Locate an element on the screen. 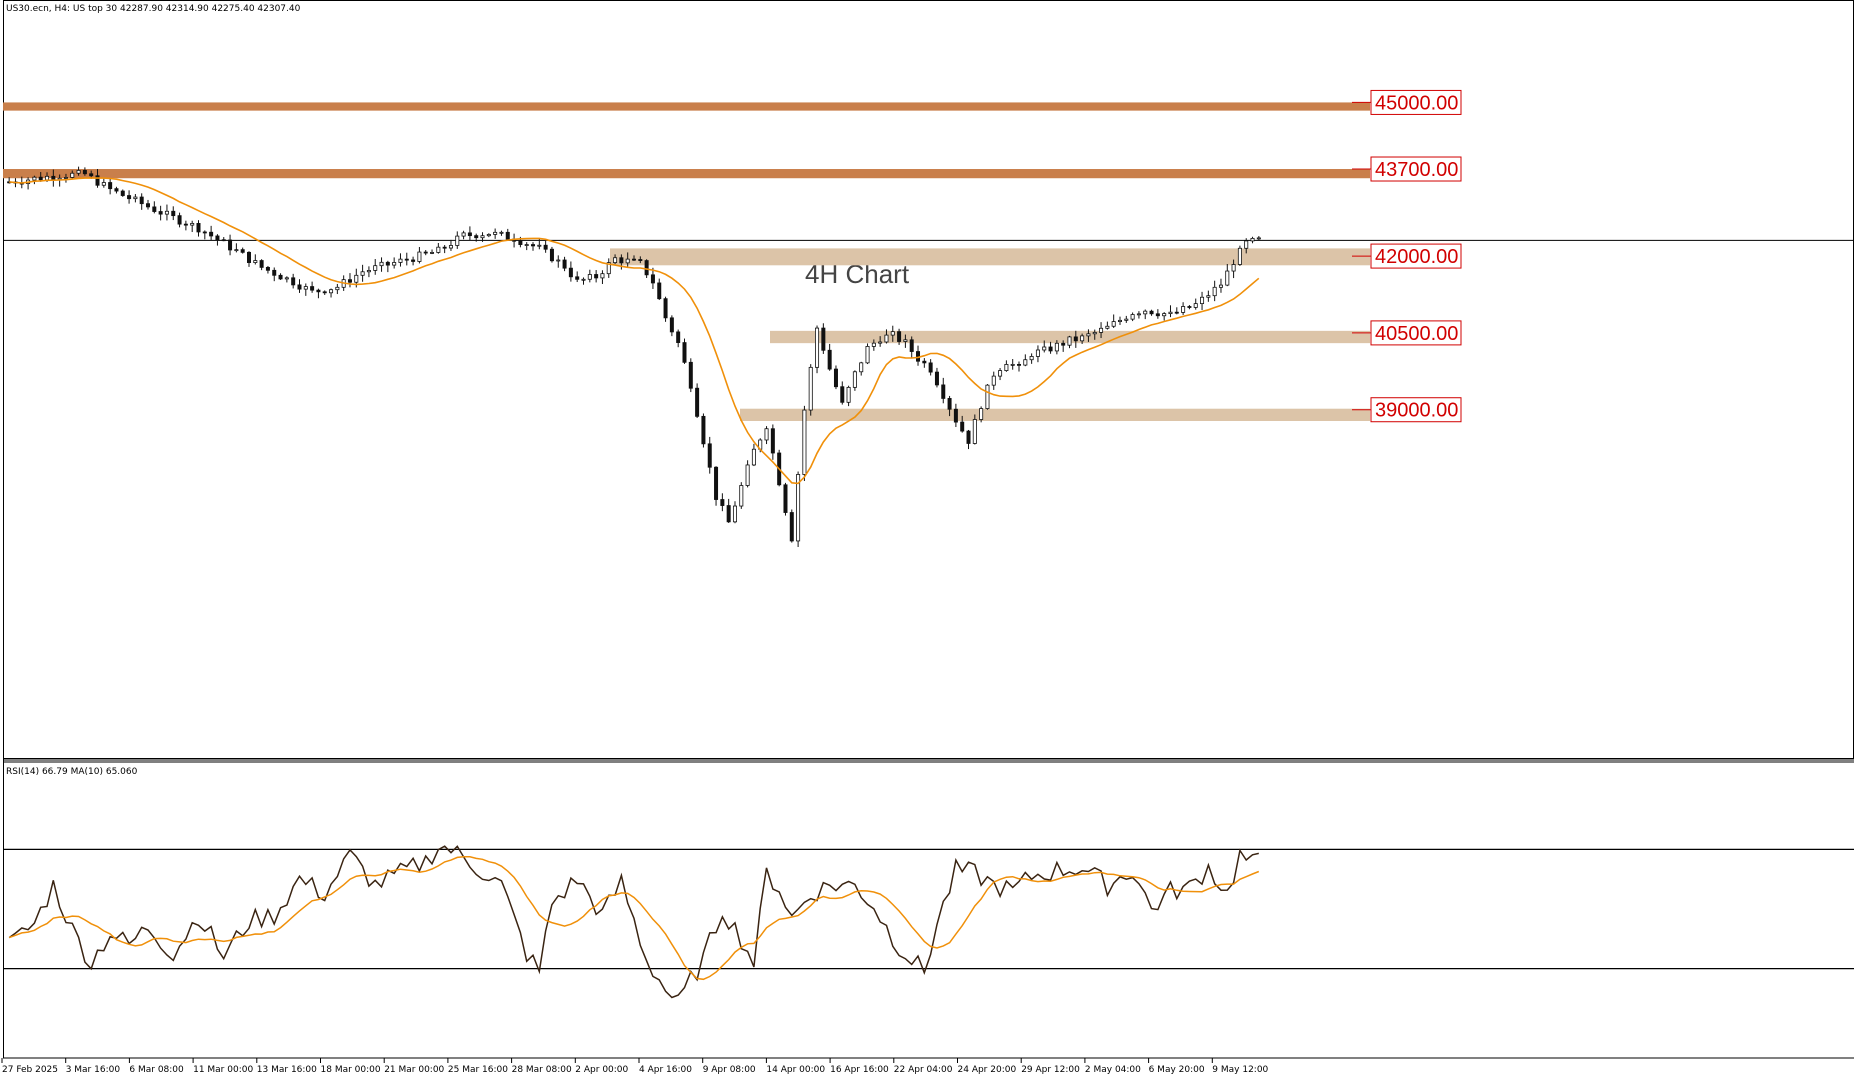 Image resolution: width=1854 pixels, height=1080 pixels. x-tick-label: 4 Apr 16:00 is located at coordinates (665, 1070).